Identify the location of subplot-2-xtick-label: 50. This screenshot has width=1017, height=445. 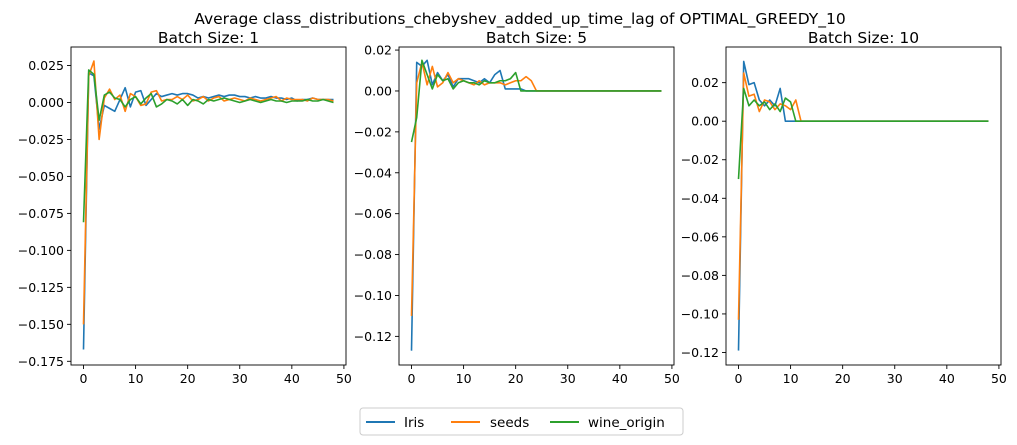
(672, 378).